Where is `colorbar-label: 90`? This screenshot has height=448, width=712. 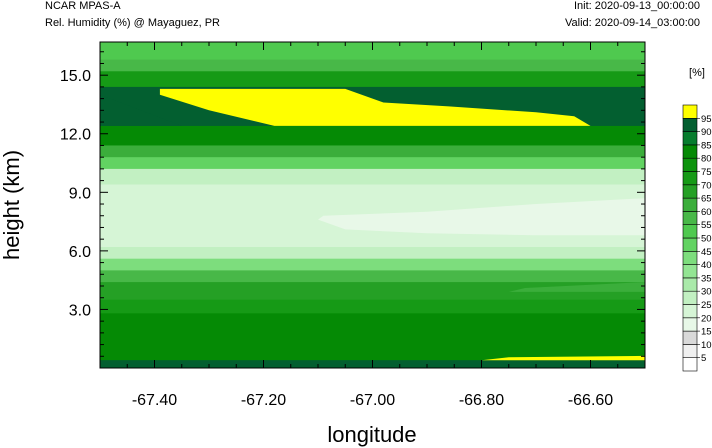 colorbar-label: 90 is located at coordinates (706, 132).